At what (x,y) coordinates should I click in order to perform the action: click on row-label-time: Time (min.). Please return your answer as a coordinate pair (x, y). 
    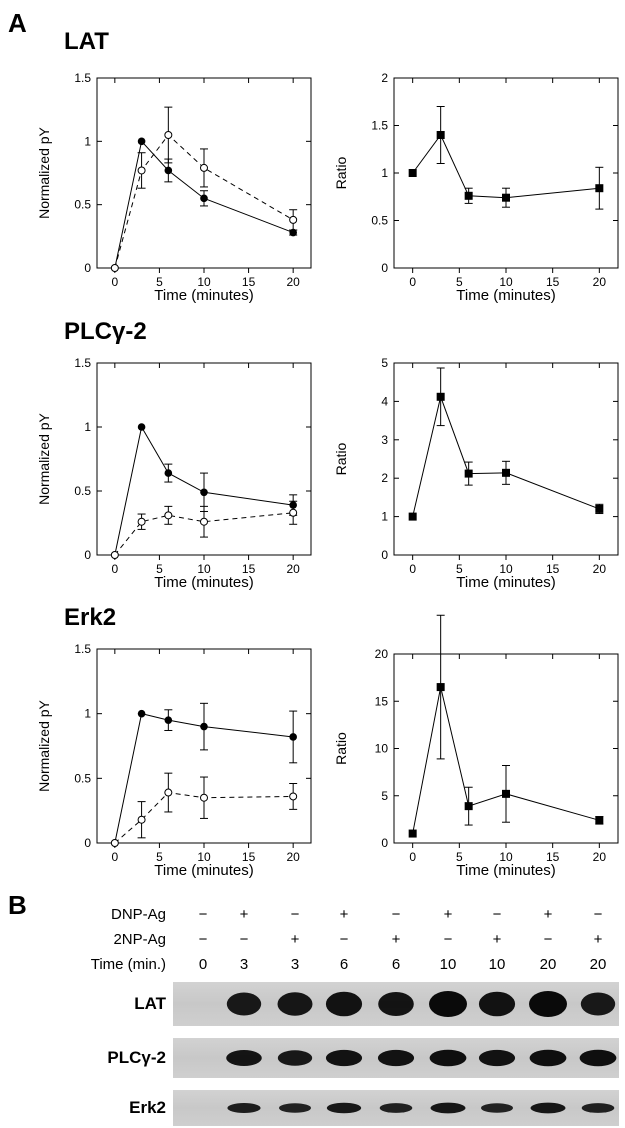
    Looking at the image, I should click on (128, 964).